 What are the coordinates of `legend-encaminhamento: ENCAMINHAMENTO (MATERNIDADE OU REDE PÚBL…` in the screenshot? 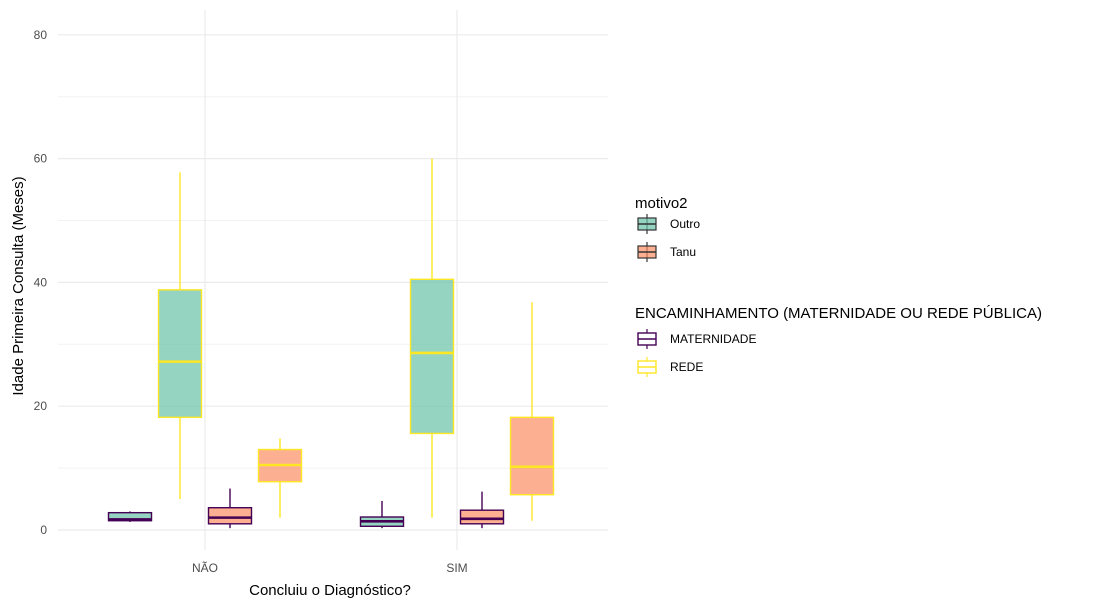 It's located at (838, 341).